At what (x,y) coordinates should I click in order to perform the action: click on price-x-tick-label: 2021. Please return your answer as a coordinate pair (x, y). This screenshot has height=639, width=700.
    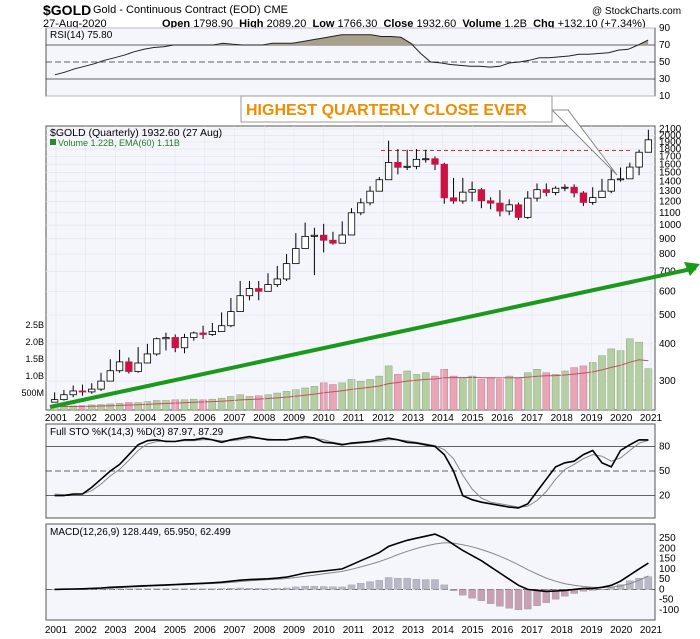
    Looking at the image, I should click on (651, 418).